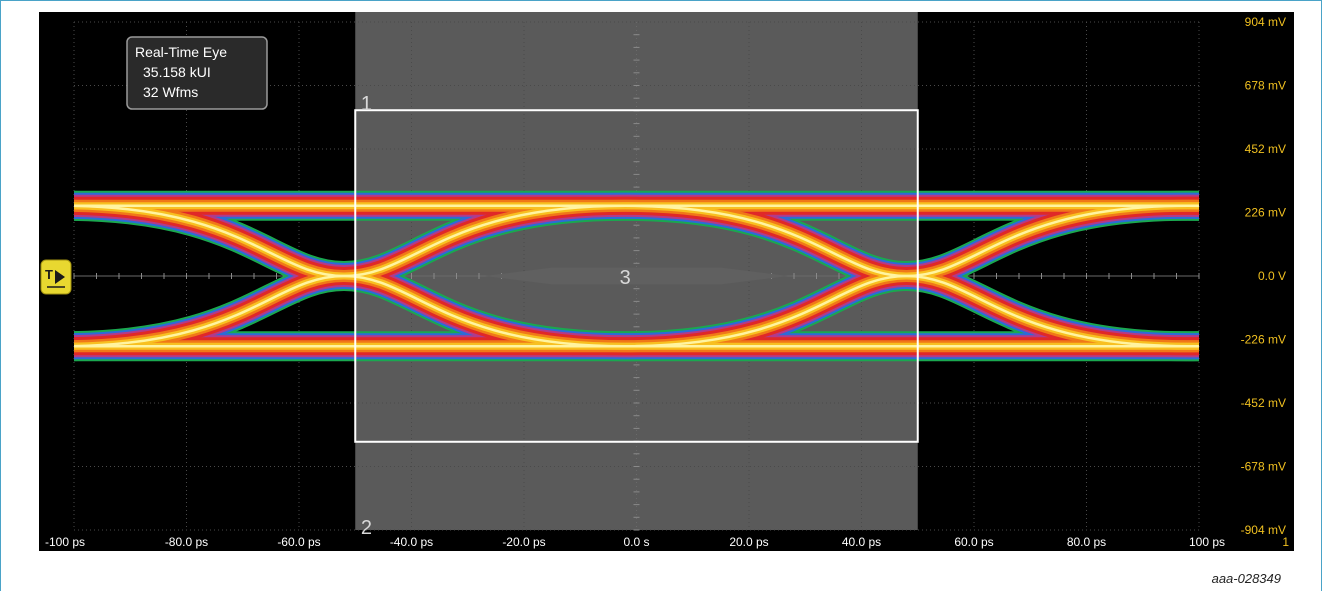 The image size is (1323, 592). Describe the element at coordinates (1265, 149) in the screenshot. I see `y-tick-label: 452 mV` at that location.